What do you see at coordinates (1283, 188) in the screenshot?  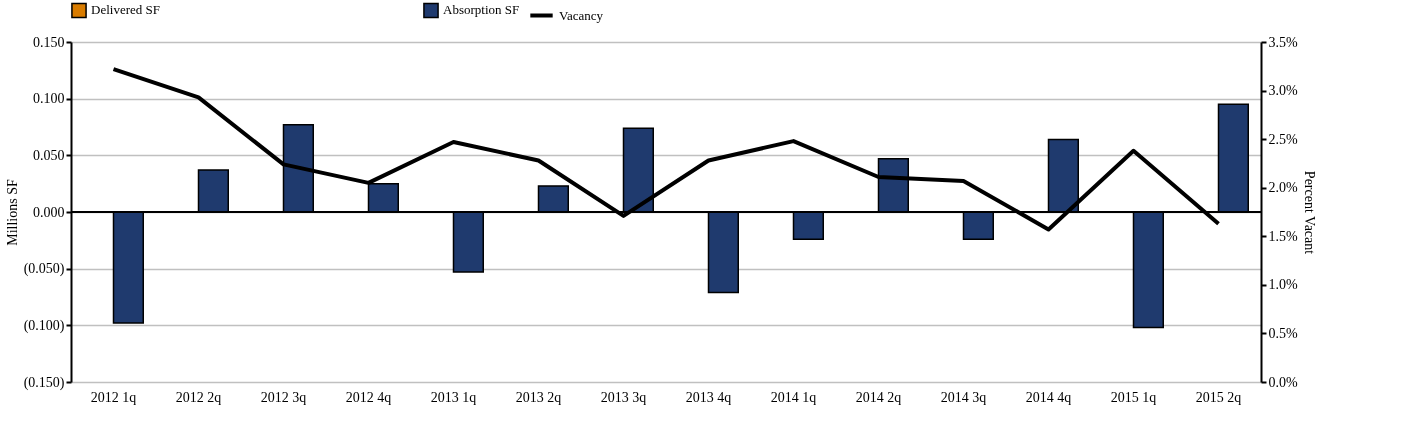 I see `y2-tick-label: 2.0%` at bounding box center [1283, 188].